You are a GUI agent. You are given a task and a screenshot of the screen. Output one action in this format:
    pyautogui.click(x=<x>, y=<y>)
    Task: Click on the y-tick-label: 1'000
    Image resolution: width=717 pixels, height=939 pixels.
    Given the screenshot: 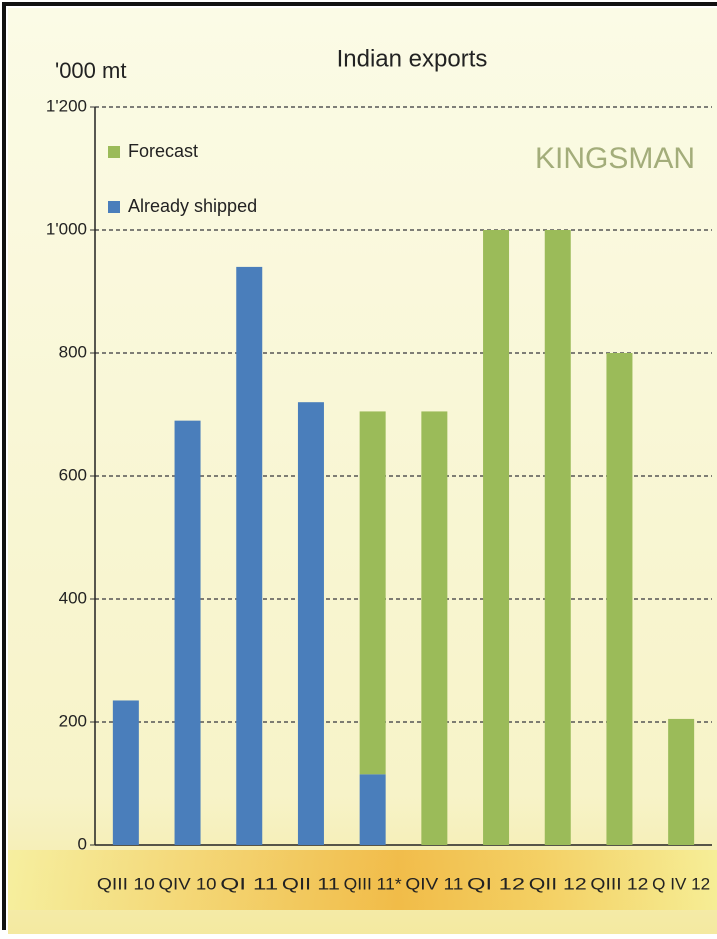 What is the action you would take?
    pyautogui.click(x=66, y=228)
    